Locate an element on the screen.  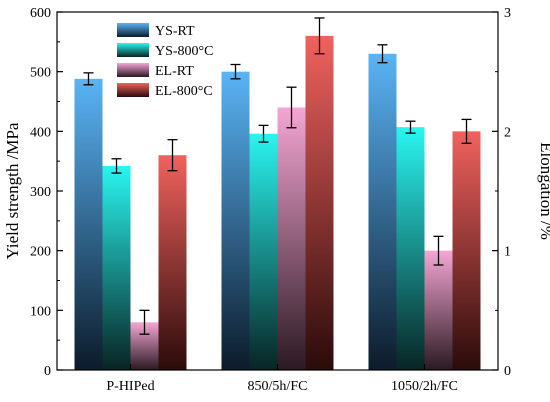
y2-axis-title: Elongation /% is located at coordinates (543, 191).